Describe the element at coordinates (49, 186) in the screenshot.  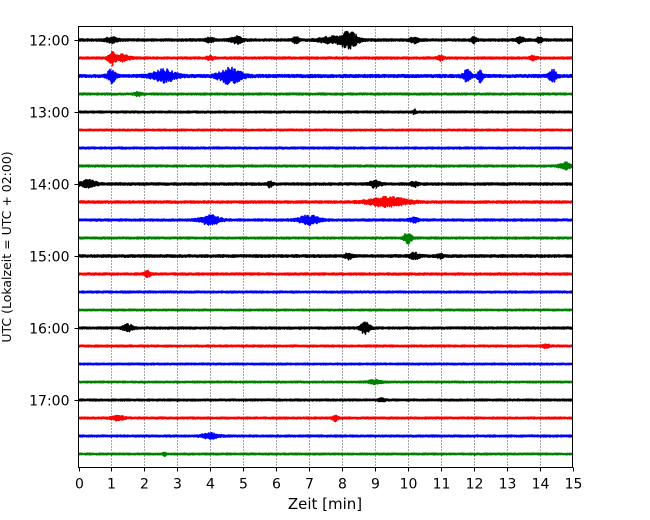
I see `y-tick-label: 14:00` at that location.